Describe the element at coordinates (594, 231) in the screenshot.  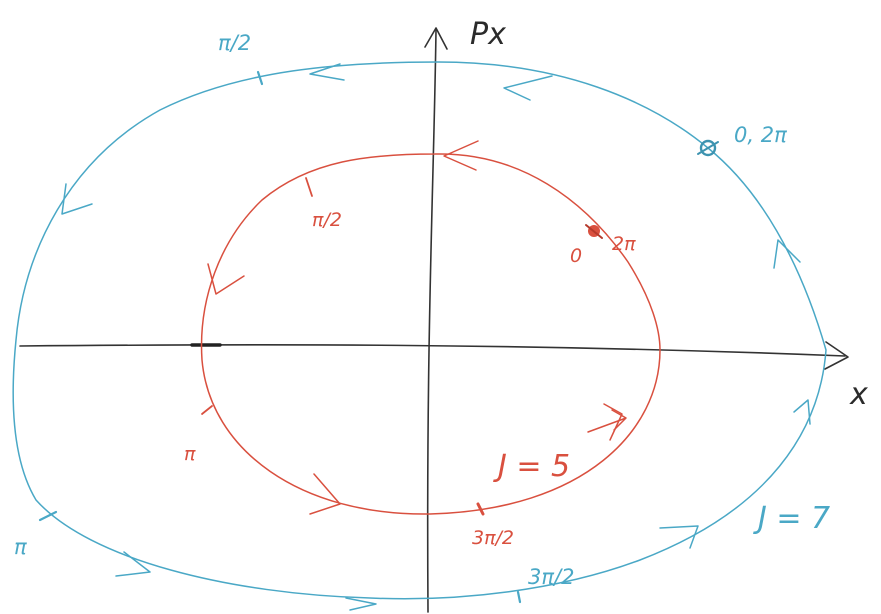
I see `inner-start-point-cross` at that location.